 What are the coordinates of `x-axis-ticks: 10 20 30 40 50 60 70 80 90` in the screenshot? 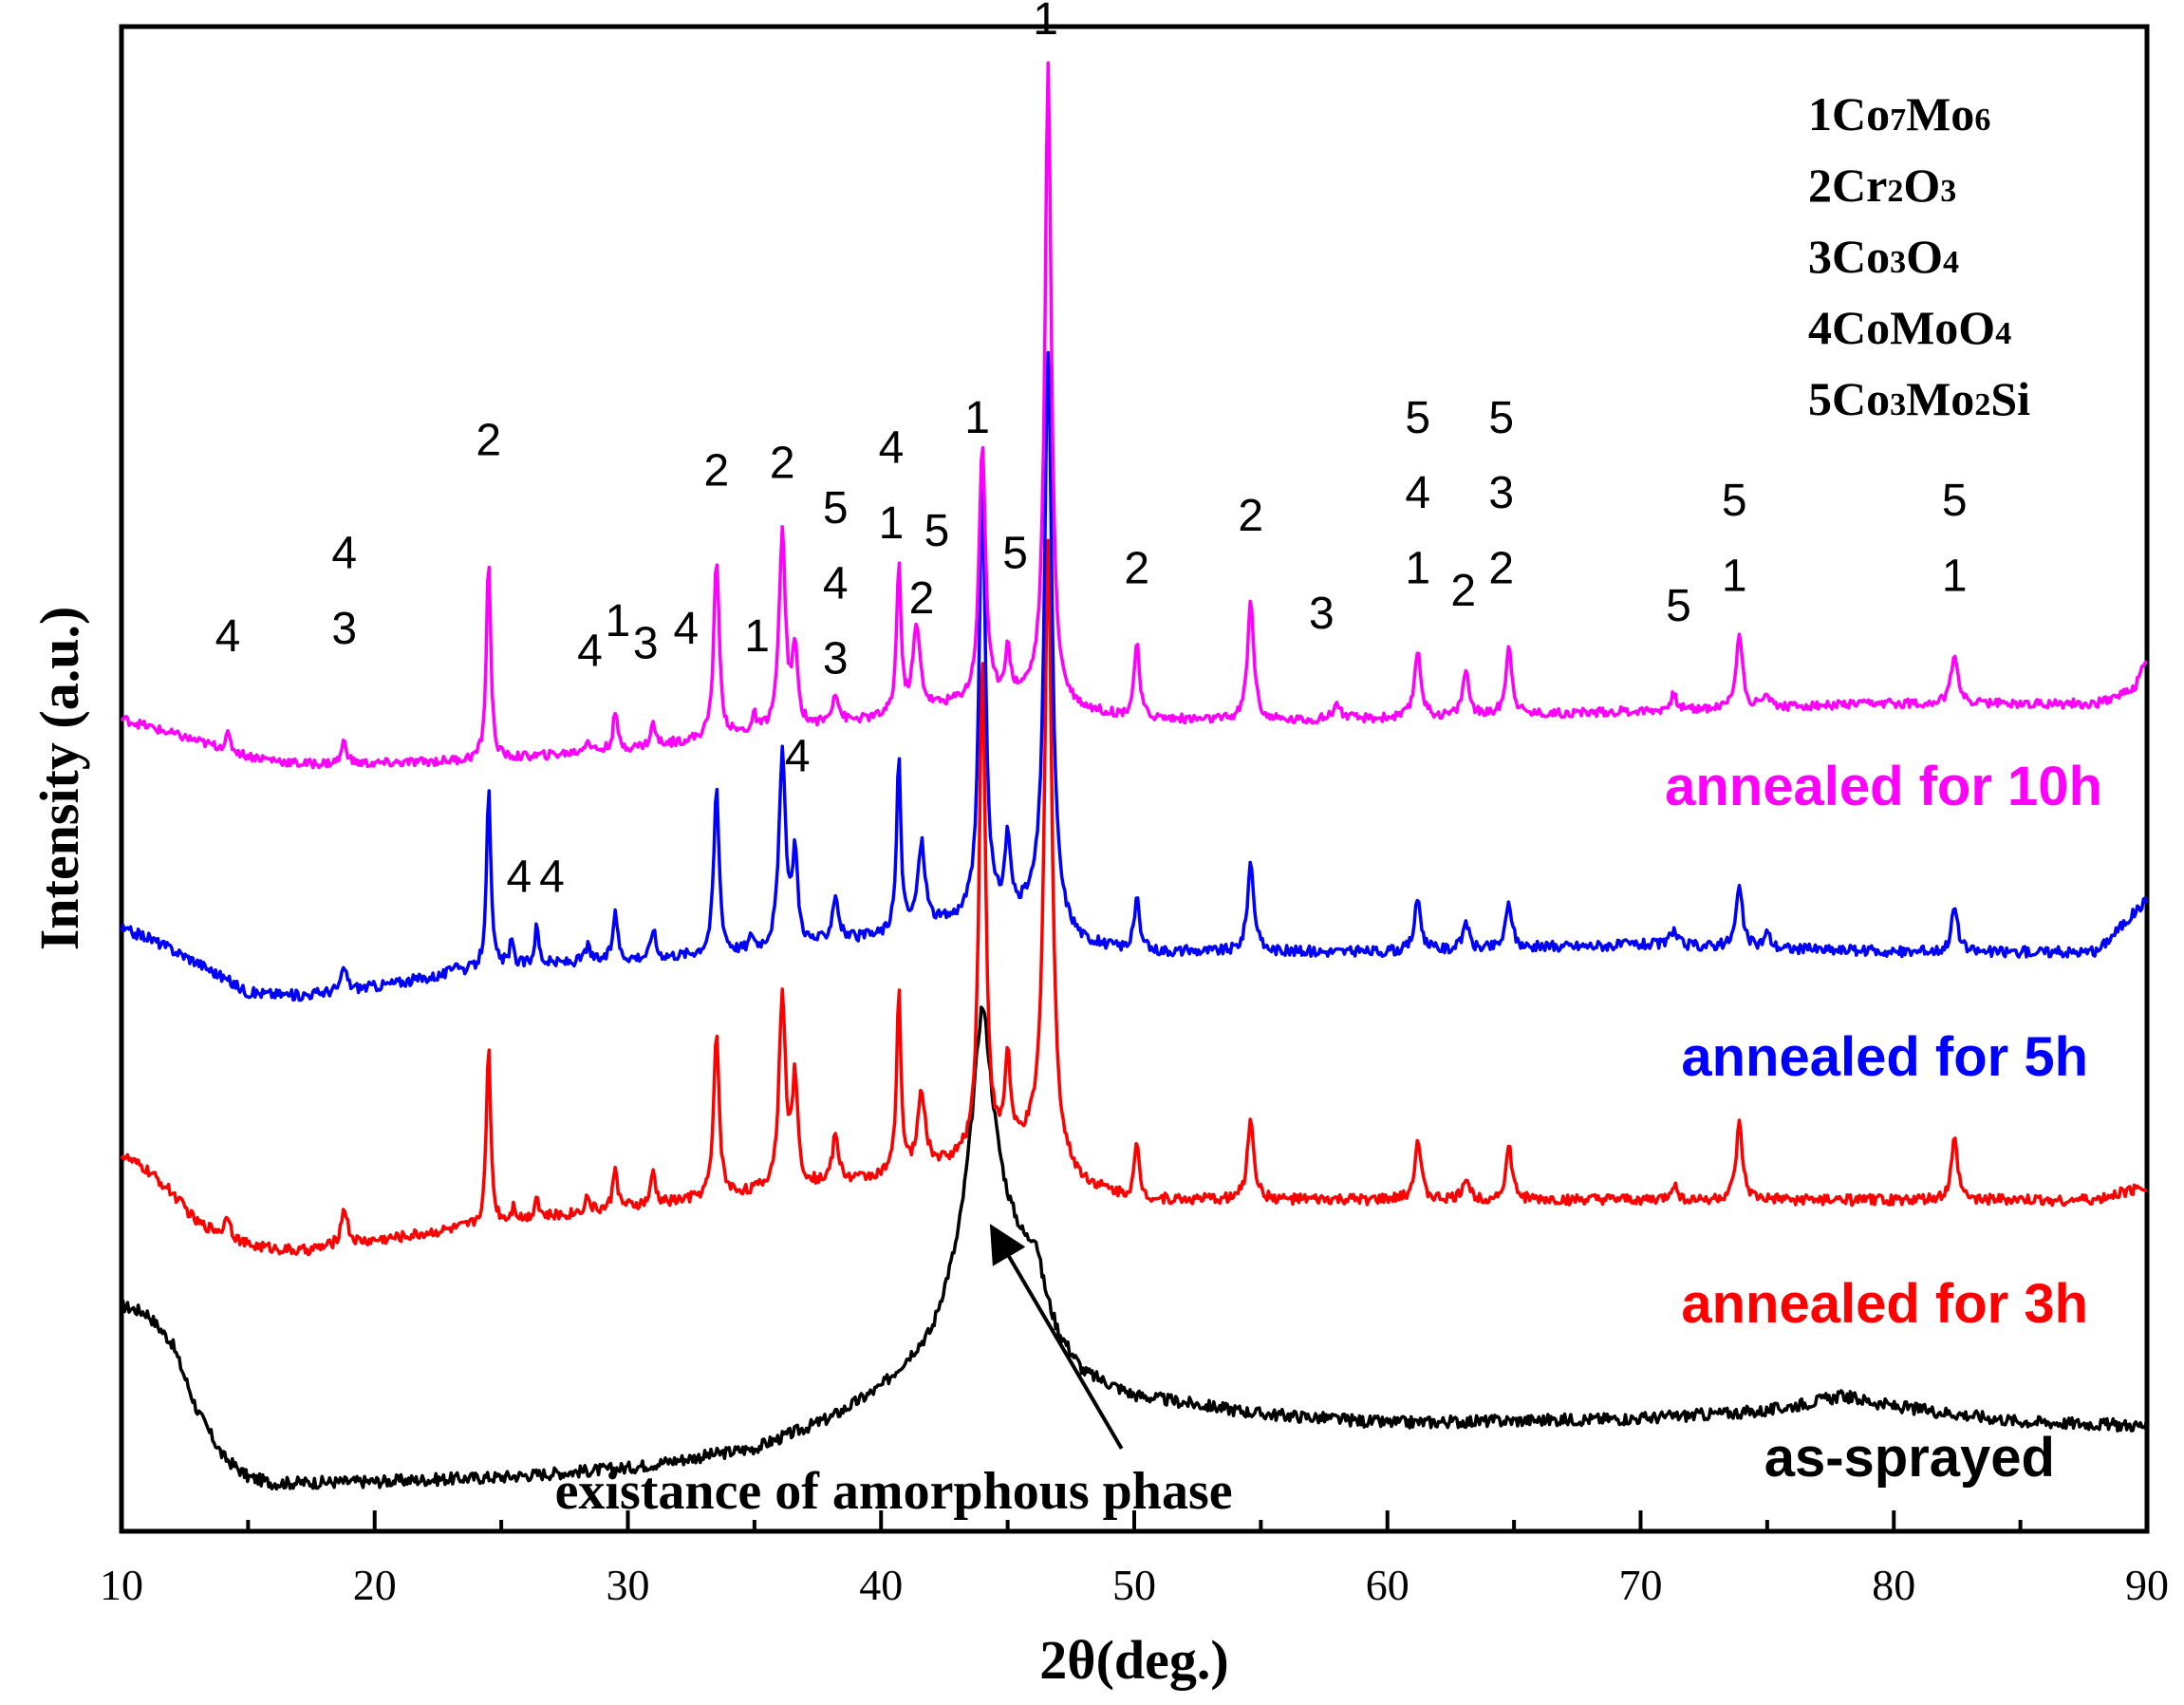 It's located at (1134, 1560).